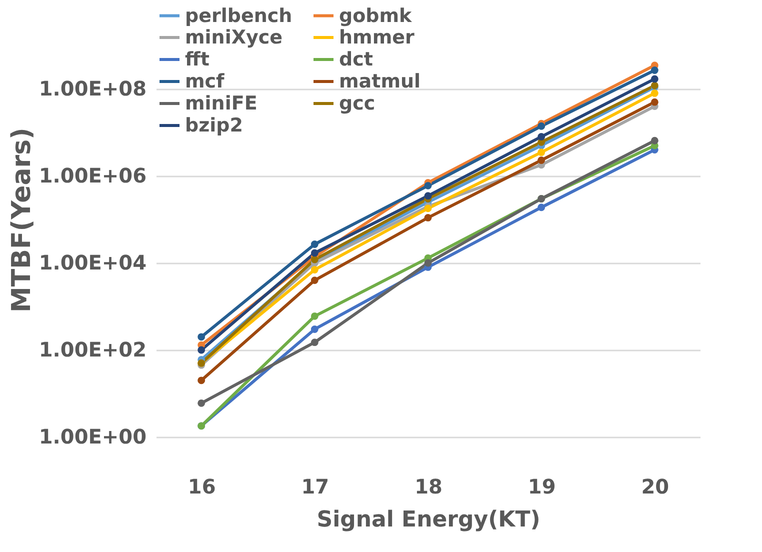 The height and width of the screenshot is (552, 762). What do you see at coordinates (380, 81) in the screenshot?
I see `legend-label: matmul` at bounding box center [380, 81].